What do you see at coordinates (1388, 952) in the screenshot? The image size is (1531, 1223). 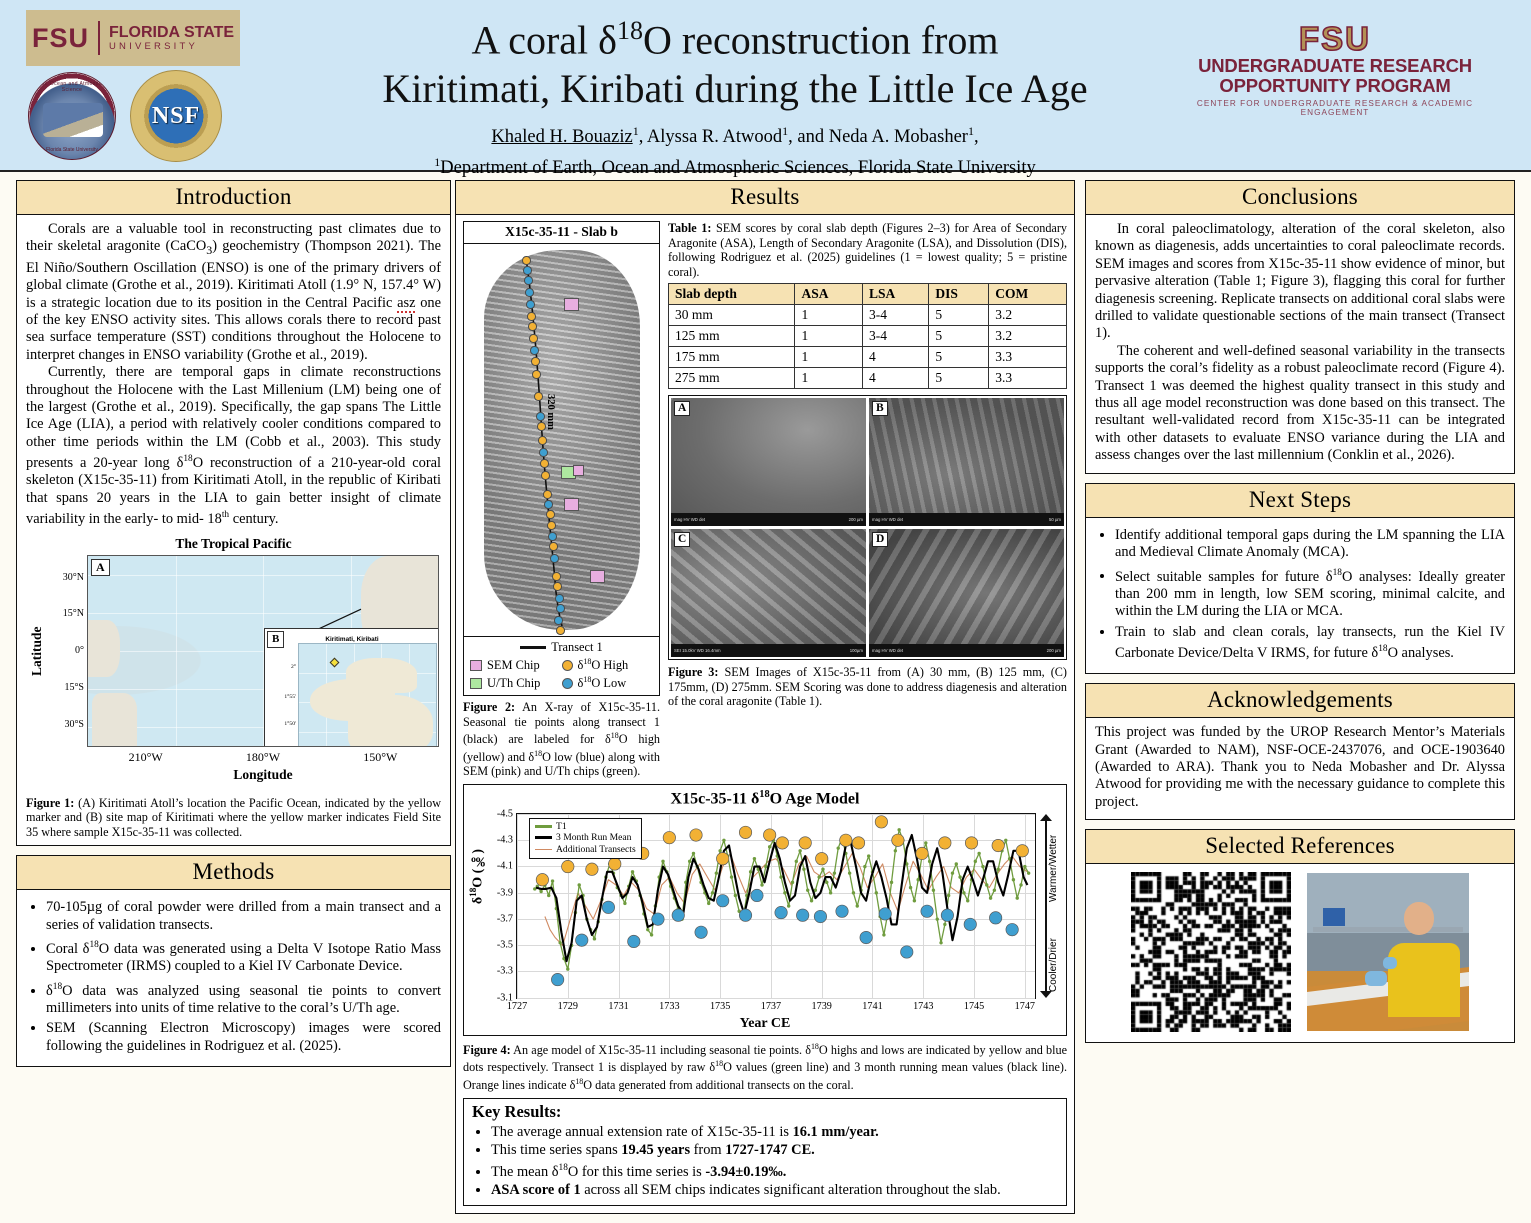 I see `researcher-lab-photo` at bounding box center [1388, 952].